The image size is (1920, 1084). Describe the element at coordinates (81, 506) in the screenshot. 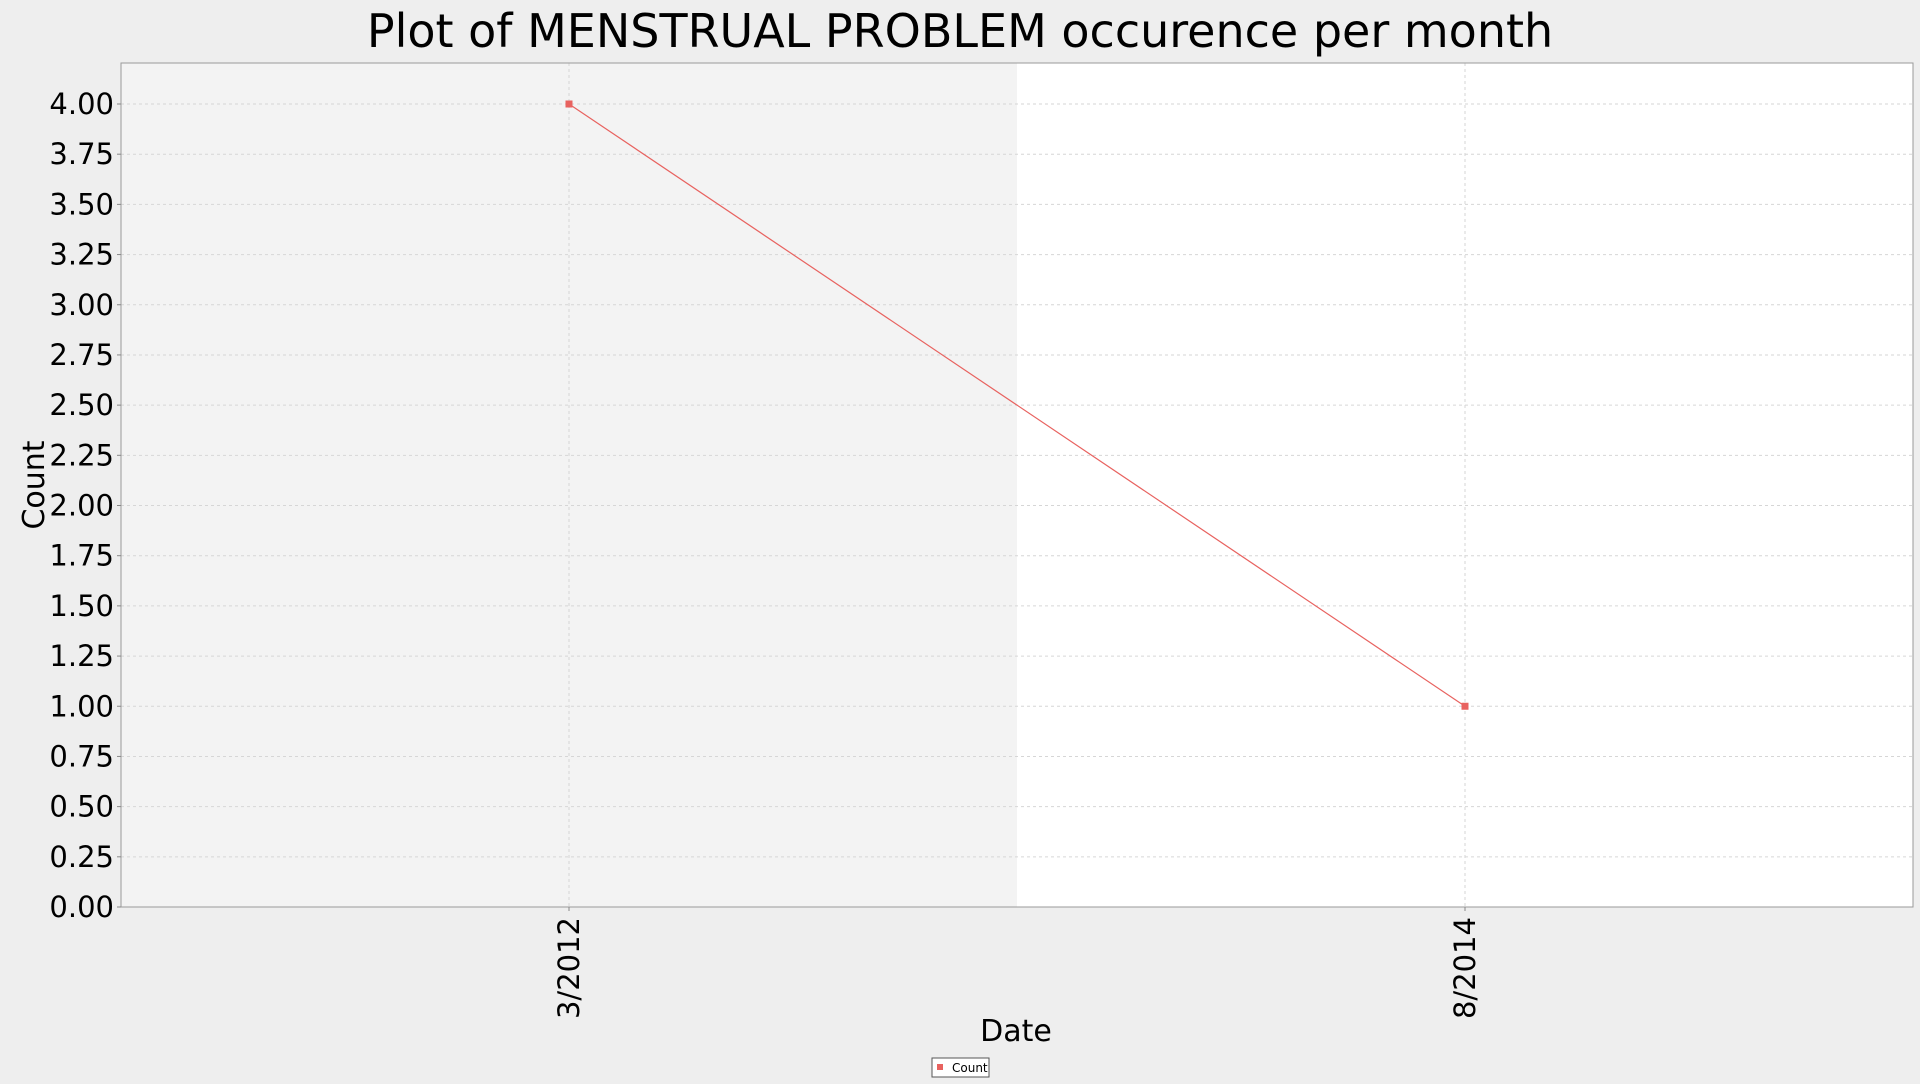

I see `y-tick-label: 2.00` at that location.